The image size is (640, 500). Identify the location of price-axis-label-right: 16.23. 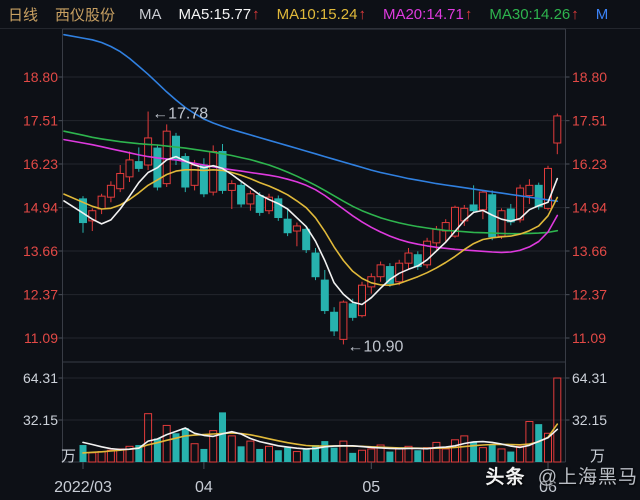
(589, 164).